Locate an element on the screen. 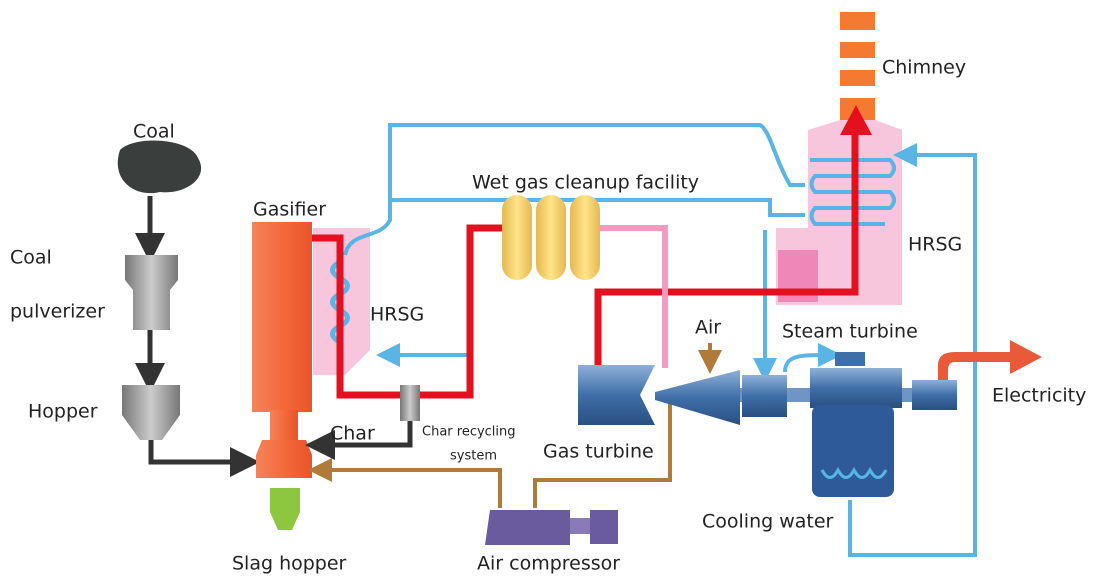 The width and height of the screenshot is (1104, 578). coal-line is located at coordinates (188, 308).